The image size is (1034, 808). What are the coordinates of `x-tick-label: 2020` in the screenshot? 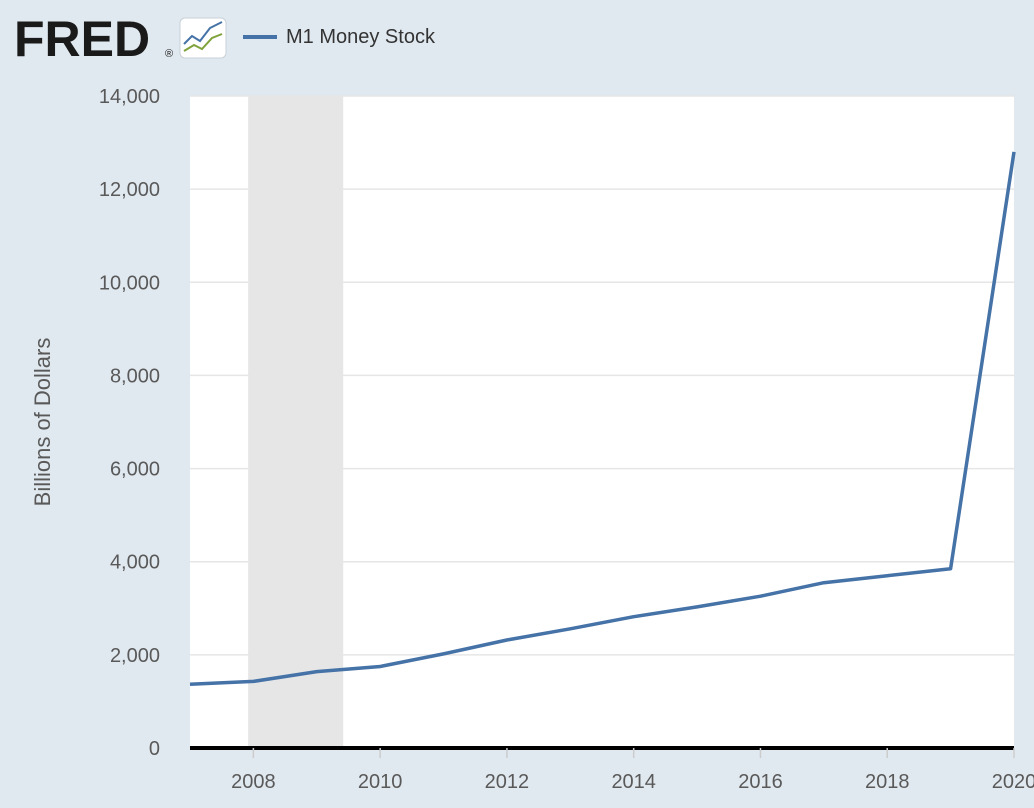 It's located at (1013, 782).